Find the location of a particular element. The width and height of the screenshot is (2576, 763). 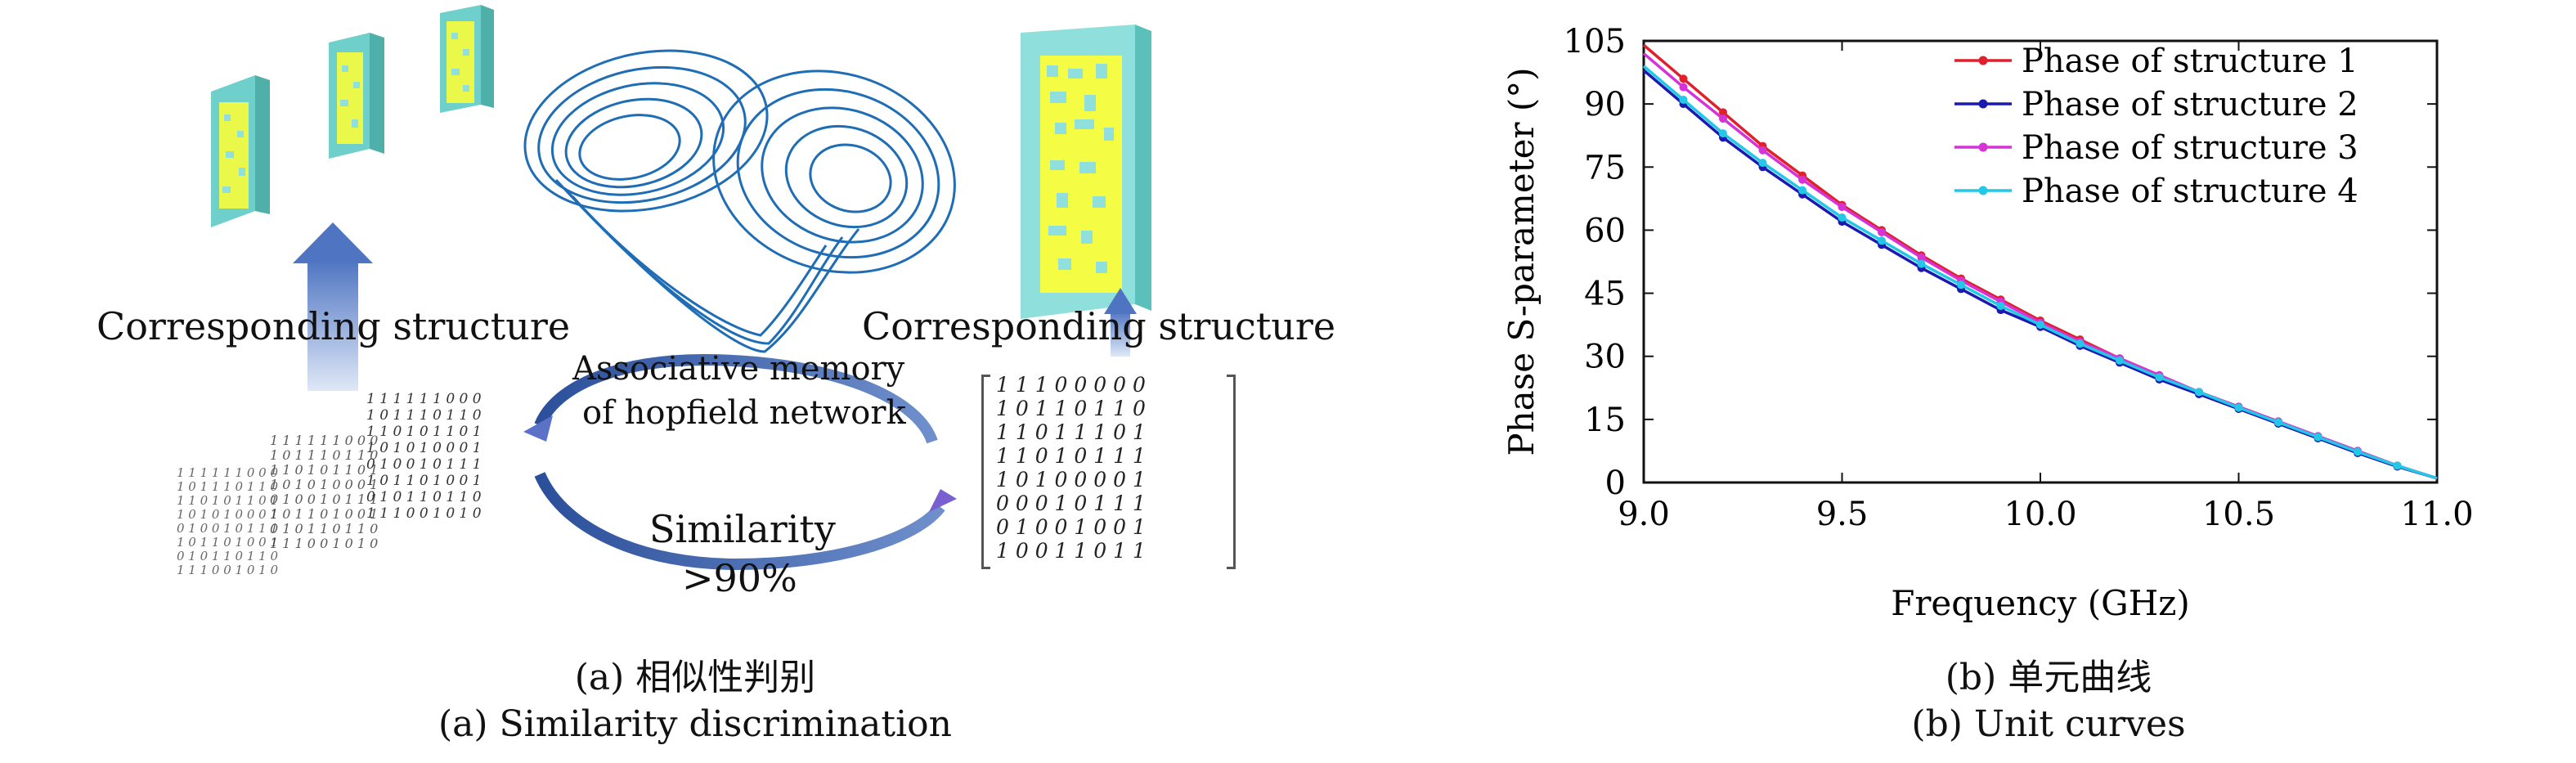

legend-label-3: Phase of structure 3 is located at coordinates (2190, 148).